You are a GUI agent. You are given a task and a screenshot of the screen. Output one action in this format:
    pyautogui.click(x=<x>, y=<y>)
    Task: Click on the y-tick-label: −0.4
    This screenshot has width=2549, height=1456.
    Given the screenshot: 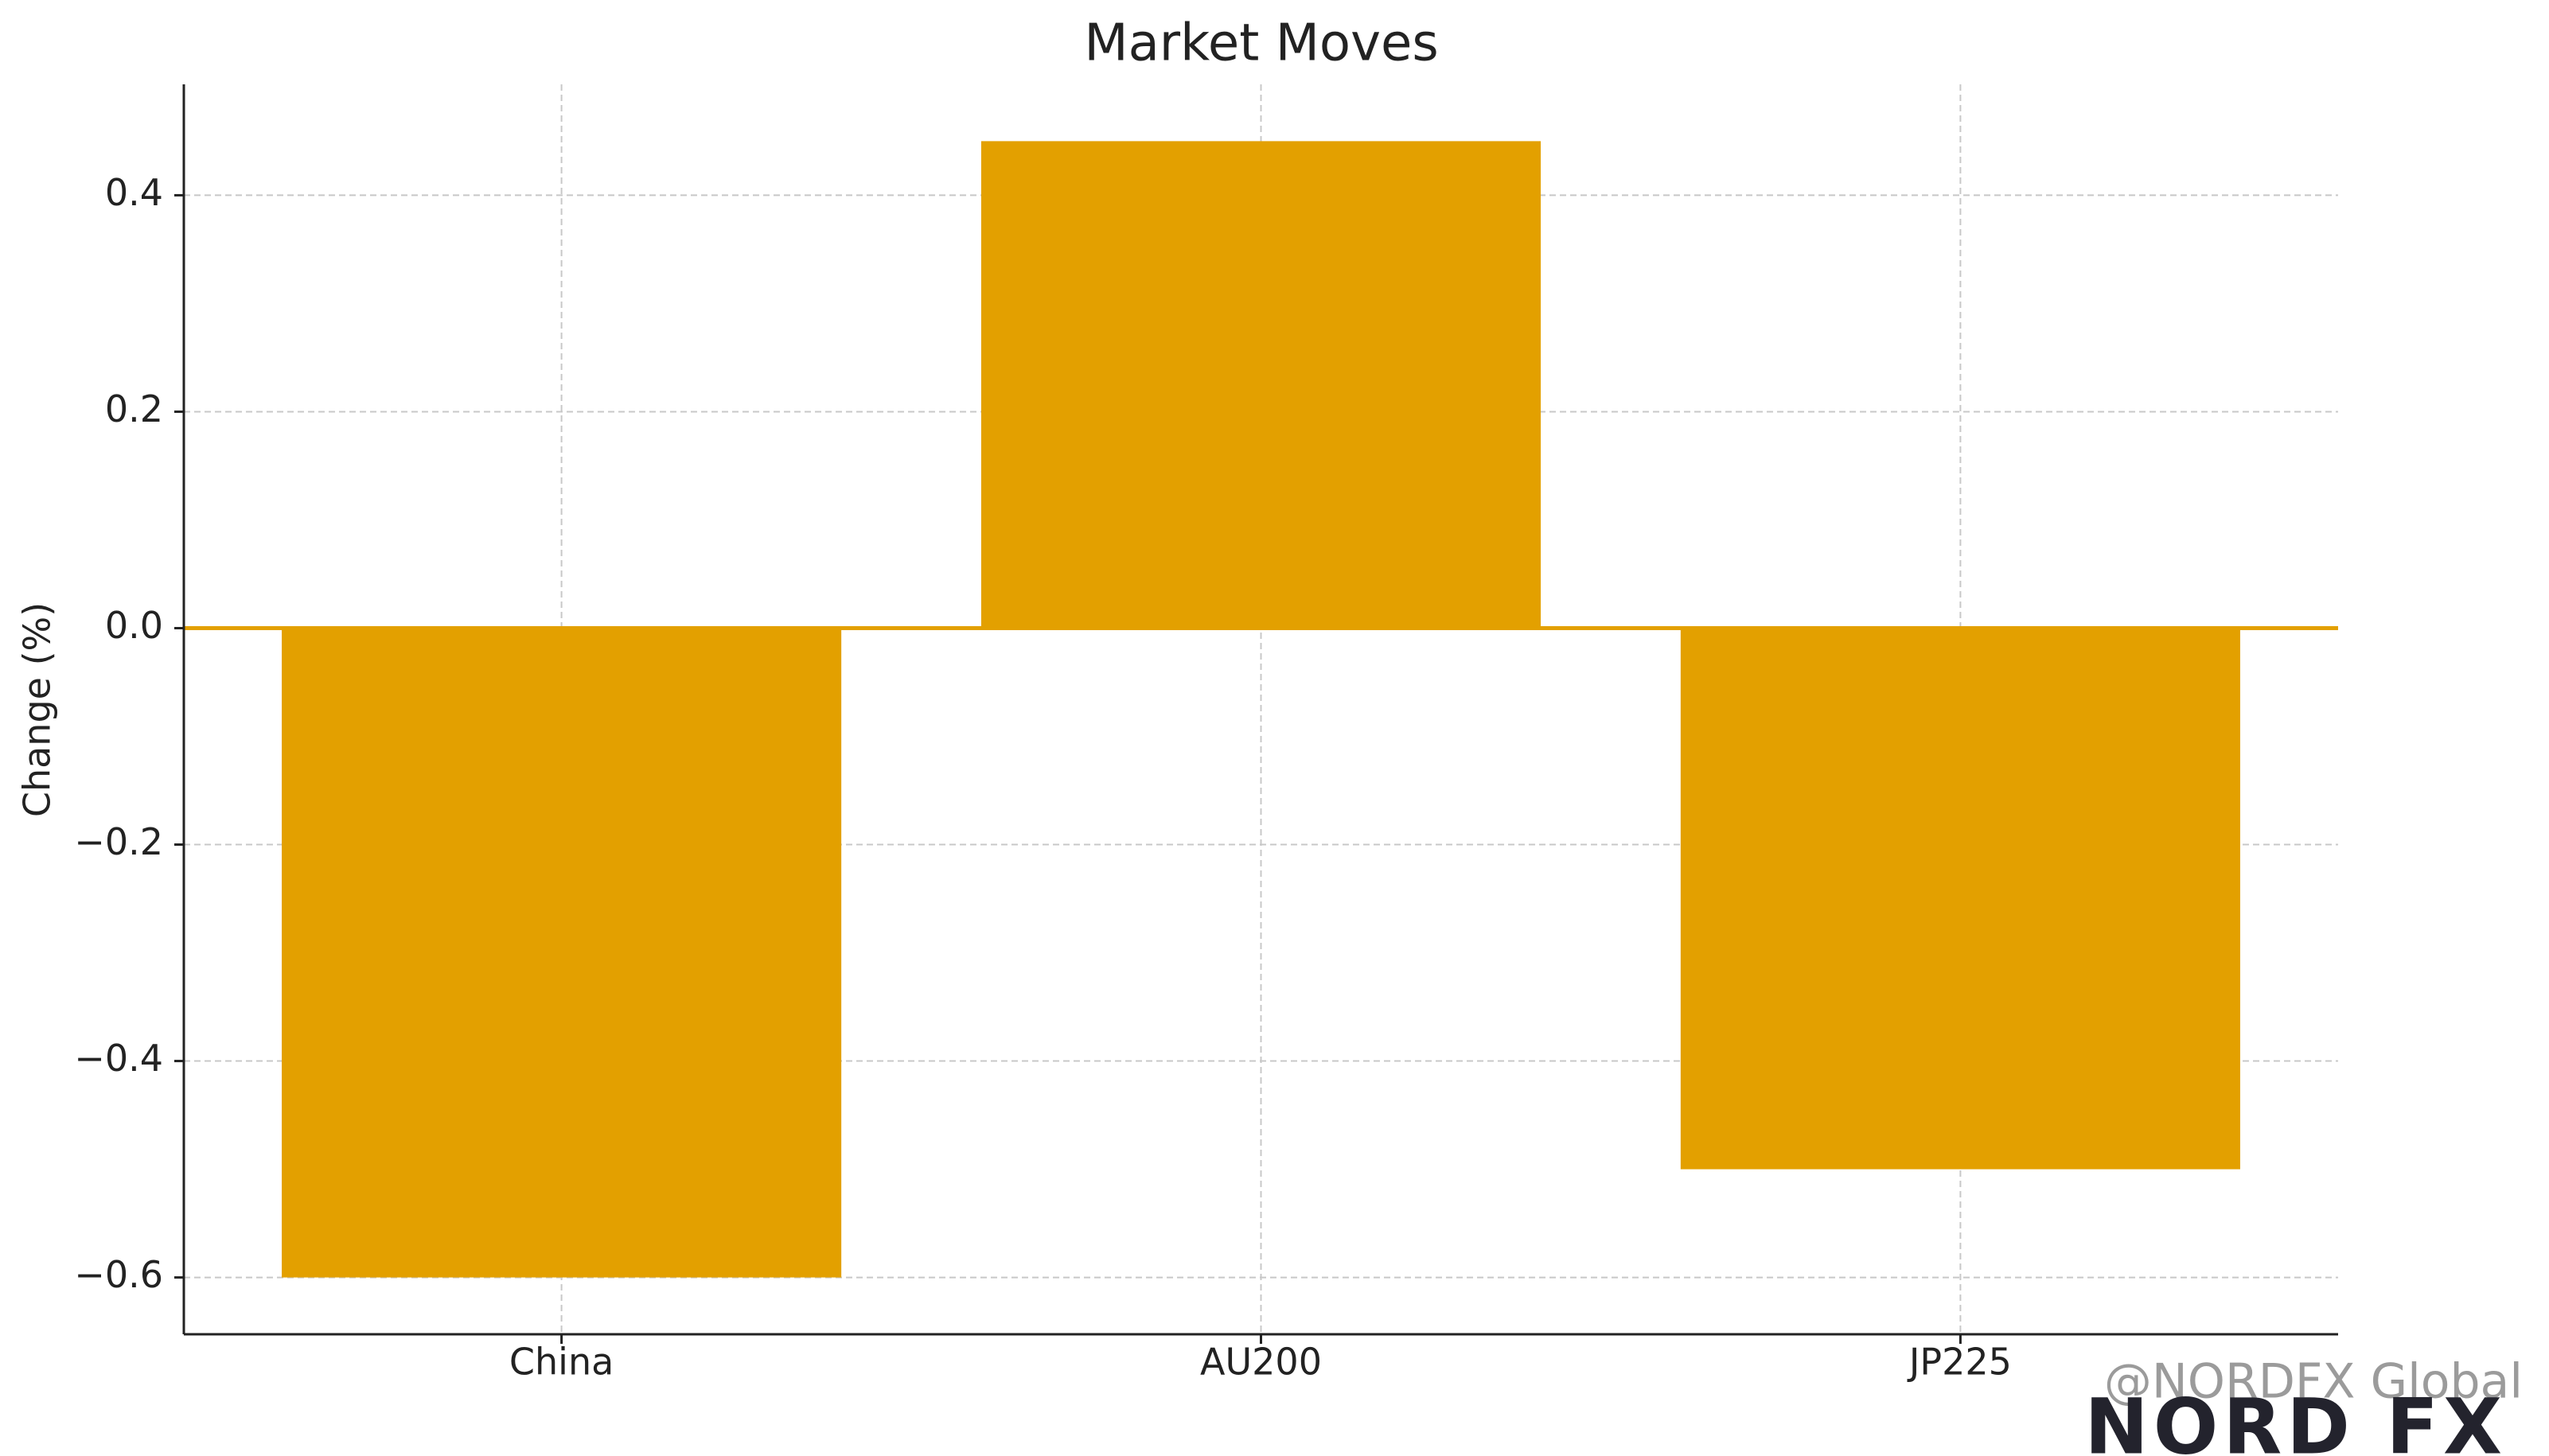 What is the action you would take?
    pyautogui.click(x=119, y=1058)
    